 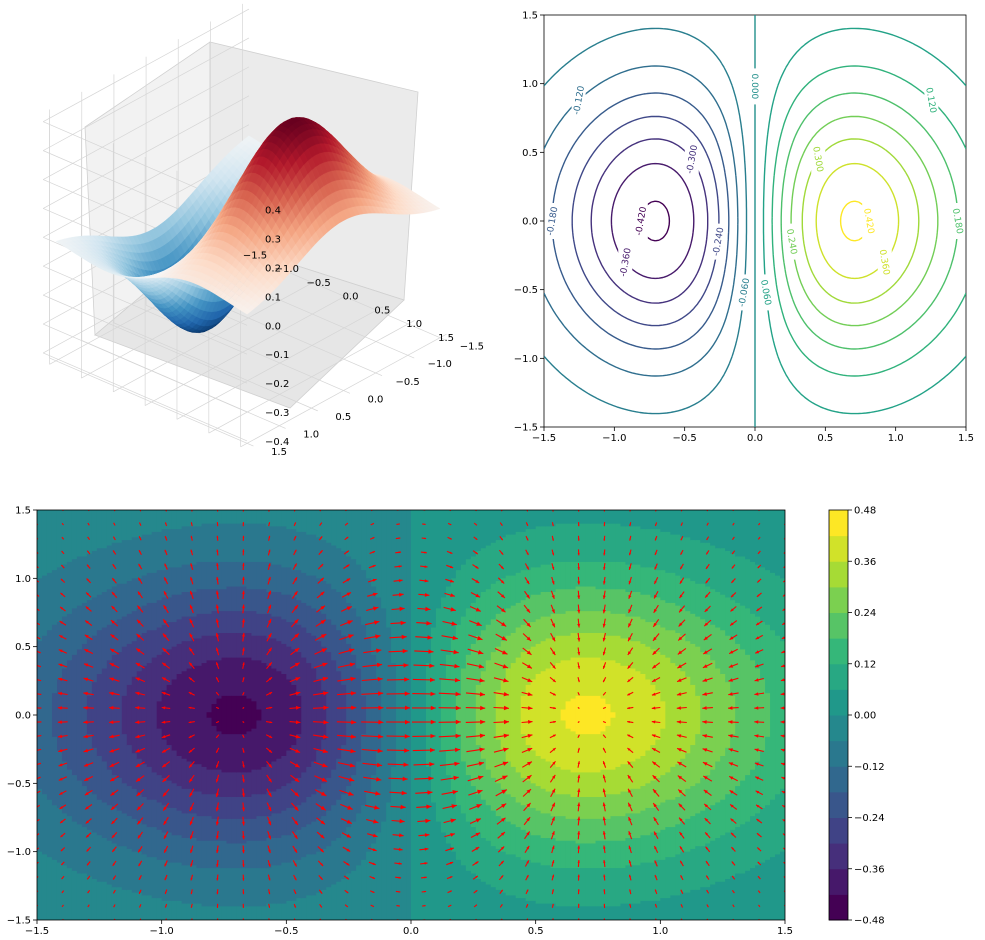 What do you see at coordinates (440, 364) in the screenshot?
I see `surface-y-tick-label: −1.0` at bounding box center [440, 364].